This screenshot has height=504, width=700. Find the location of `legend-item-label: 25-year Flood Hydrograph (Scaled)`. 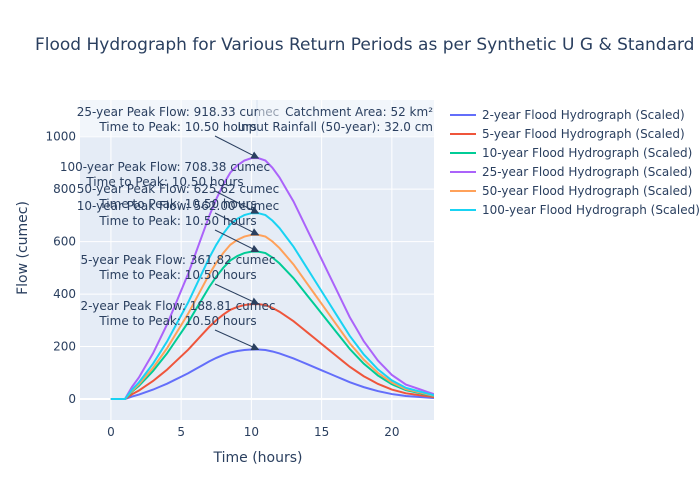

legend-item-label: 25-year Flood Hydrograph (Scaled) is located at coordinates (587, 172).